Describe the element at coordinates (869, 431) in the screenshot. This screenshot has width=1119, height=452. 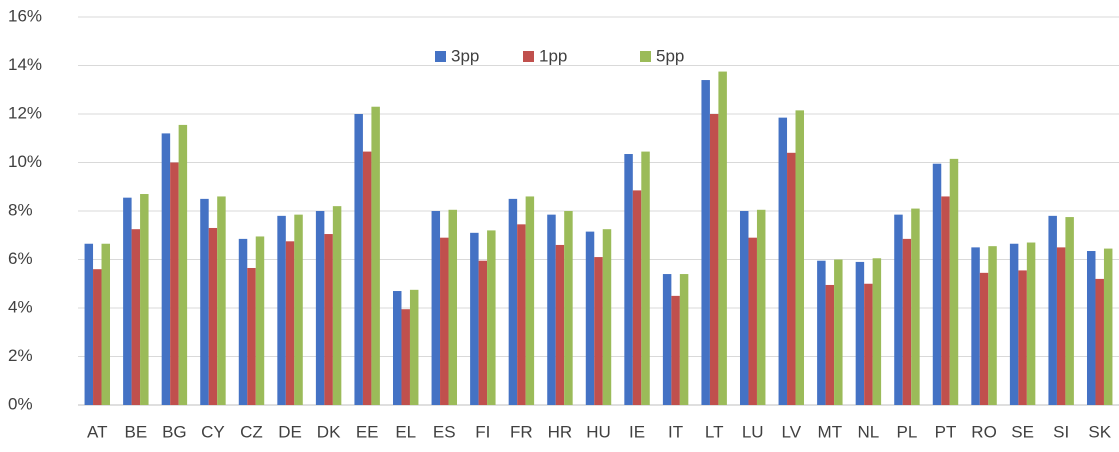
I see `x-tick-label: NL` at that location.